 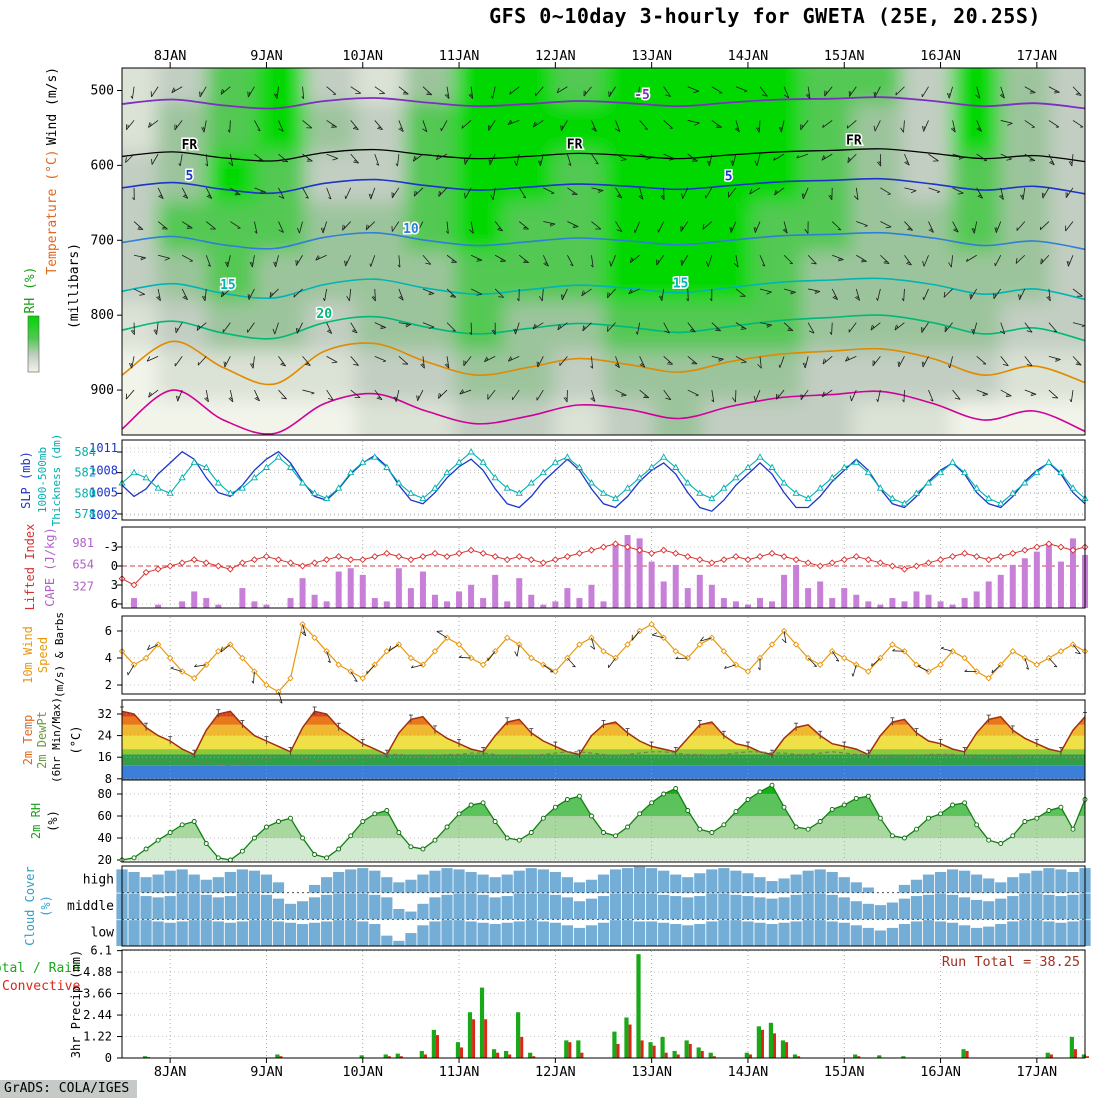 What do you see at coordinates (105, 736) in the screenshot?
I see `svg-text: 24` at bounding box center [105, 736].